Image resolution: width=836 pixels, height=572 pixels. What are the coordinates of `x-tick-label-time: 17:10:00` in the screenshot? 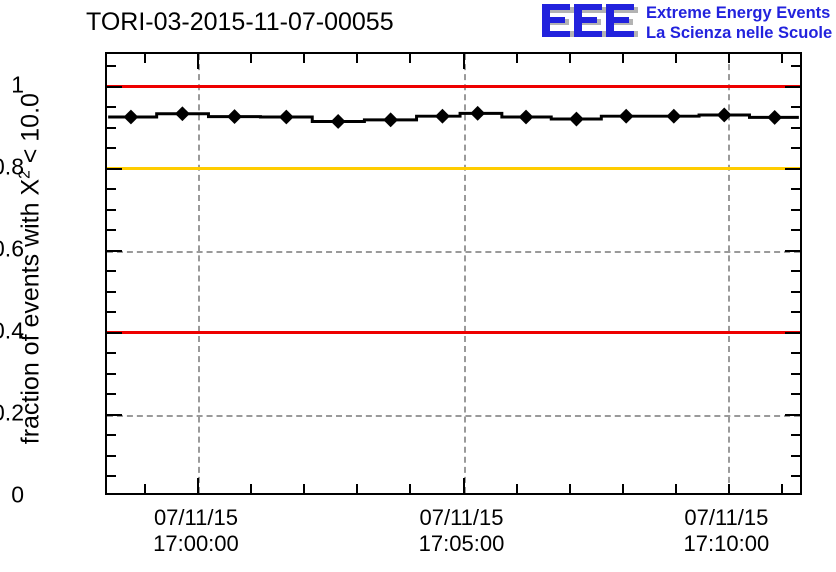 It's located at (726, 543).